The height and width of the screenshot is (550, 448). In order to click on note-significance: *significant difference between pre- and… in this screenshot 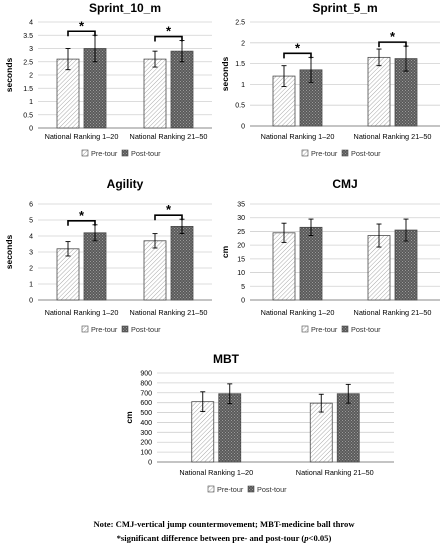, I will do `click(224, 538)`.